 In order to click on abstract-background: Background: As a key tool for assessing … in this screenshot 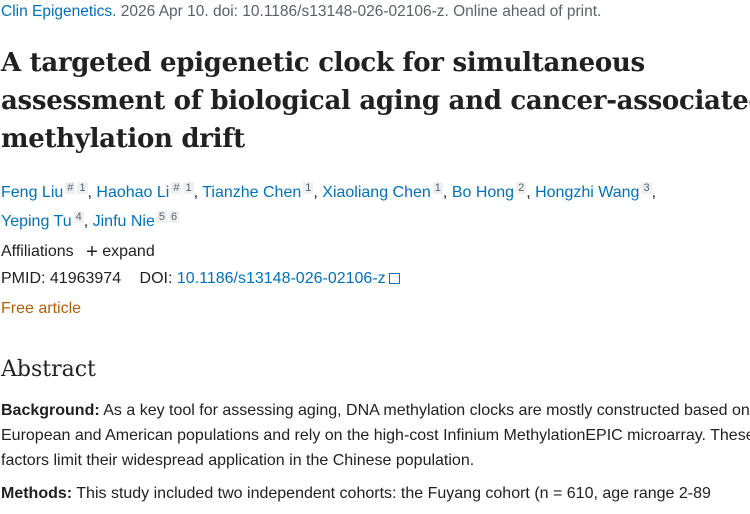, I will do `click(375, 435)`.